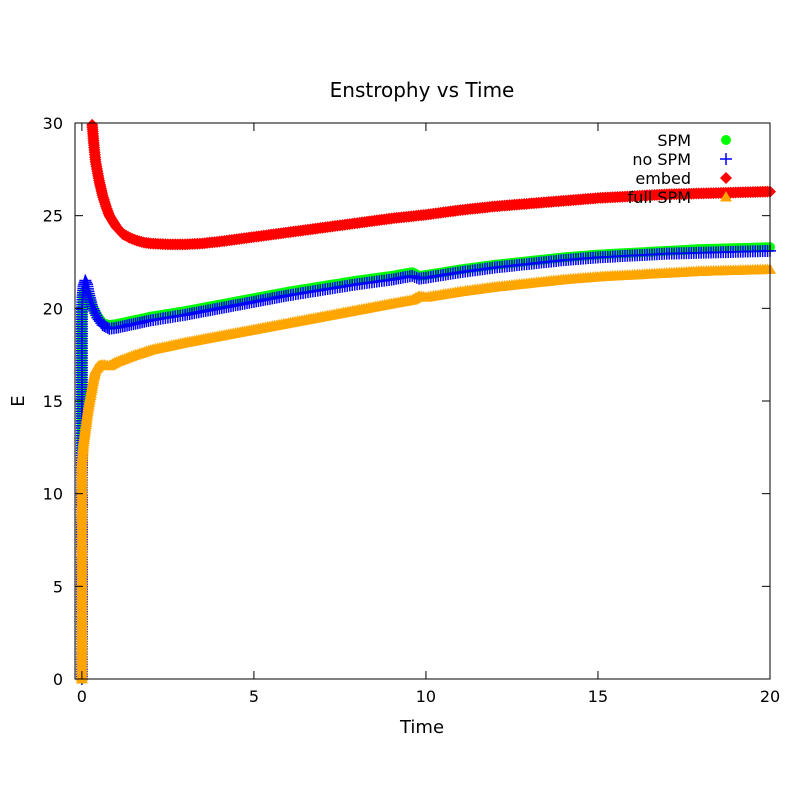 Image resolution: width=800 pixels, height=800 pixels. I want to click on legend-label: embed, so click(663, 178).